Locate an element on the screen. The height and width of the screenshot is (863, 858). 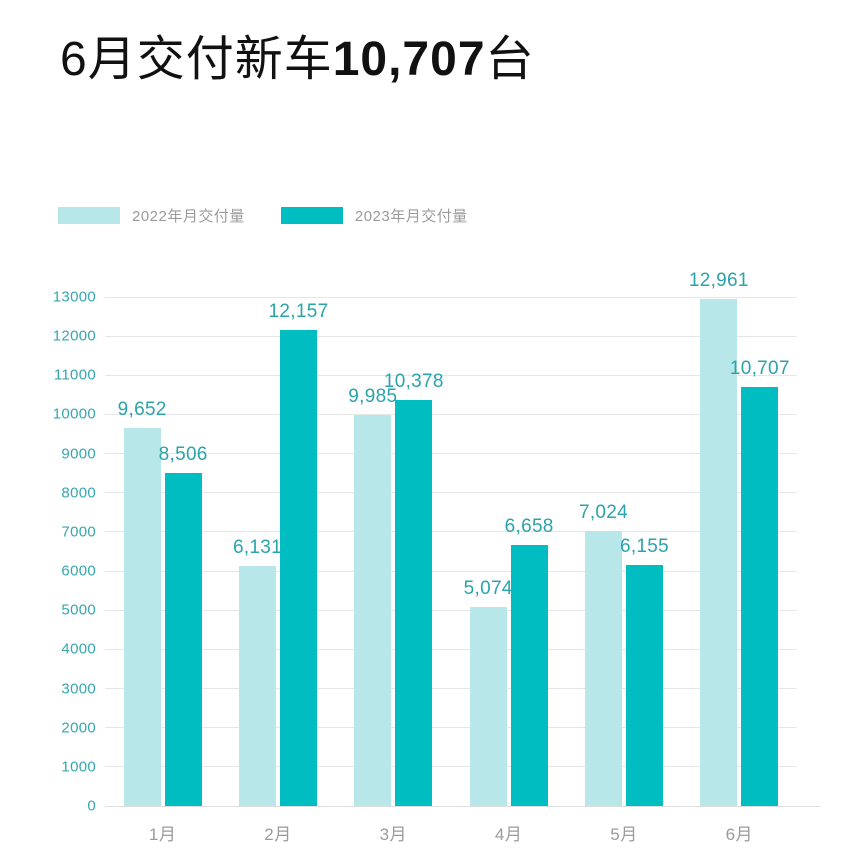
y-axis-tick-label-4000: 4000 is located at coordinates (78, 649).